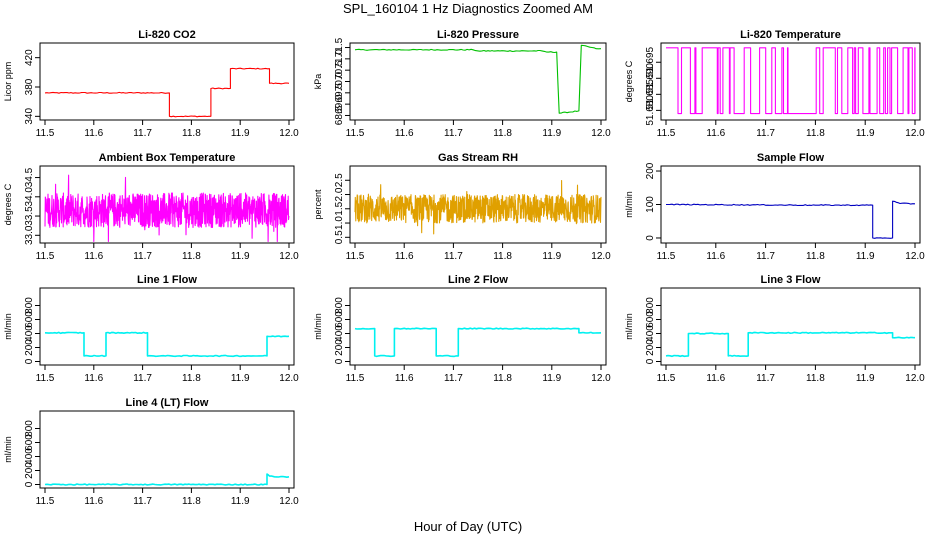 The width and height of the screenshot is (936, 540). What do you see at coordinates (339, 81) in the screenshot?
I see `y-tick-label: 70.0` at bounding box center [339, 81].